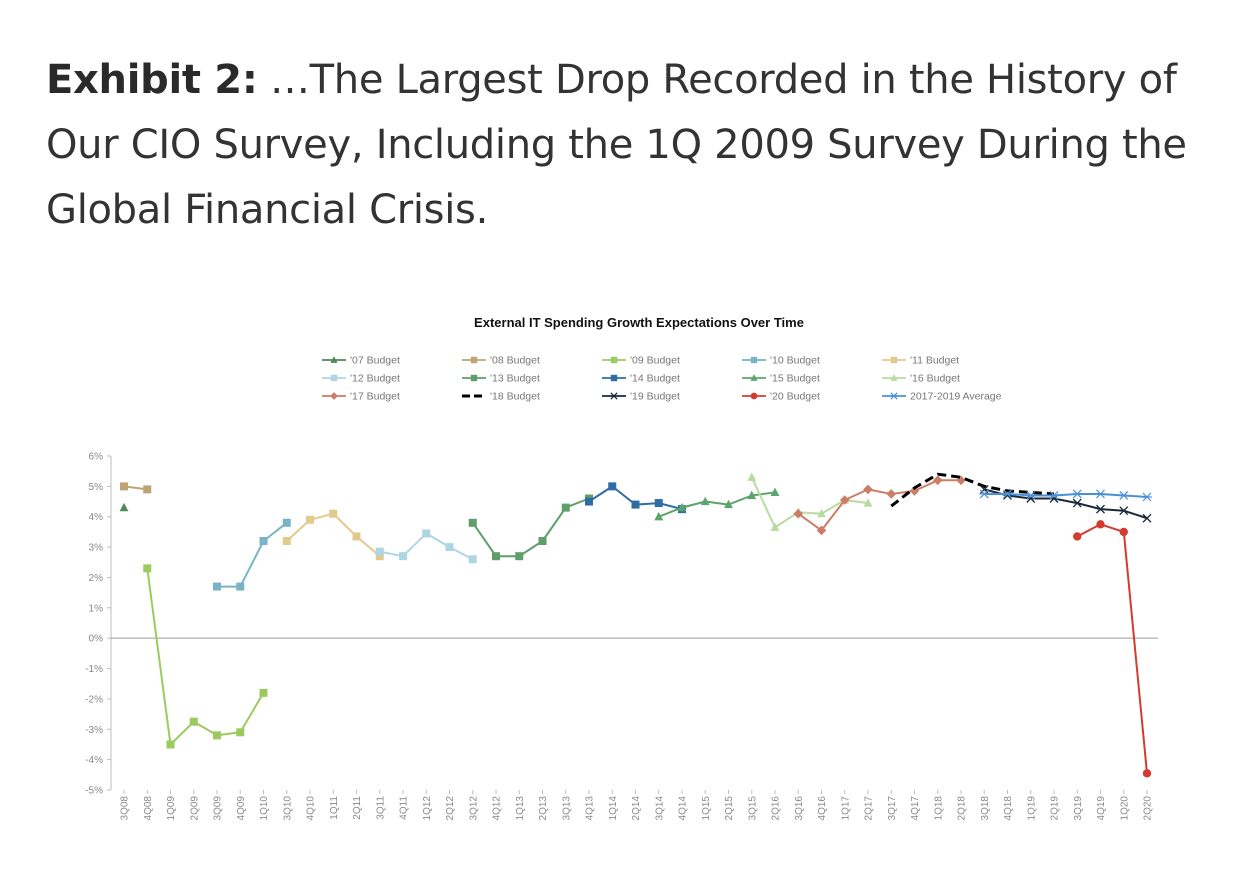  I want to click on legend-label: '08 Budget, so click(515, 361).